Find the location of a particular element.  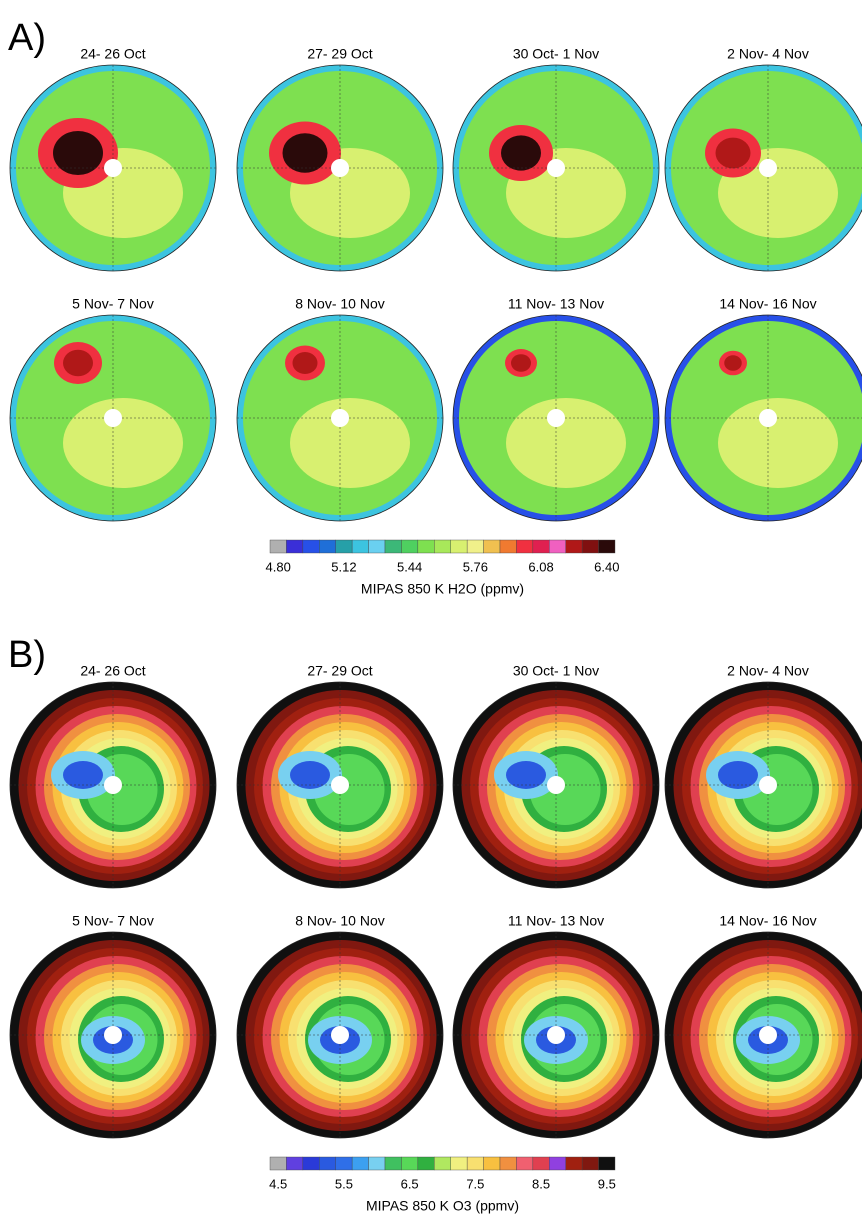

colorbar-tick-label: 6.5 is located at coordinates (410, 1183).